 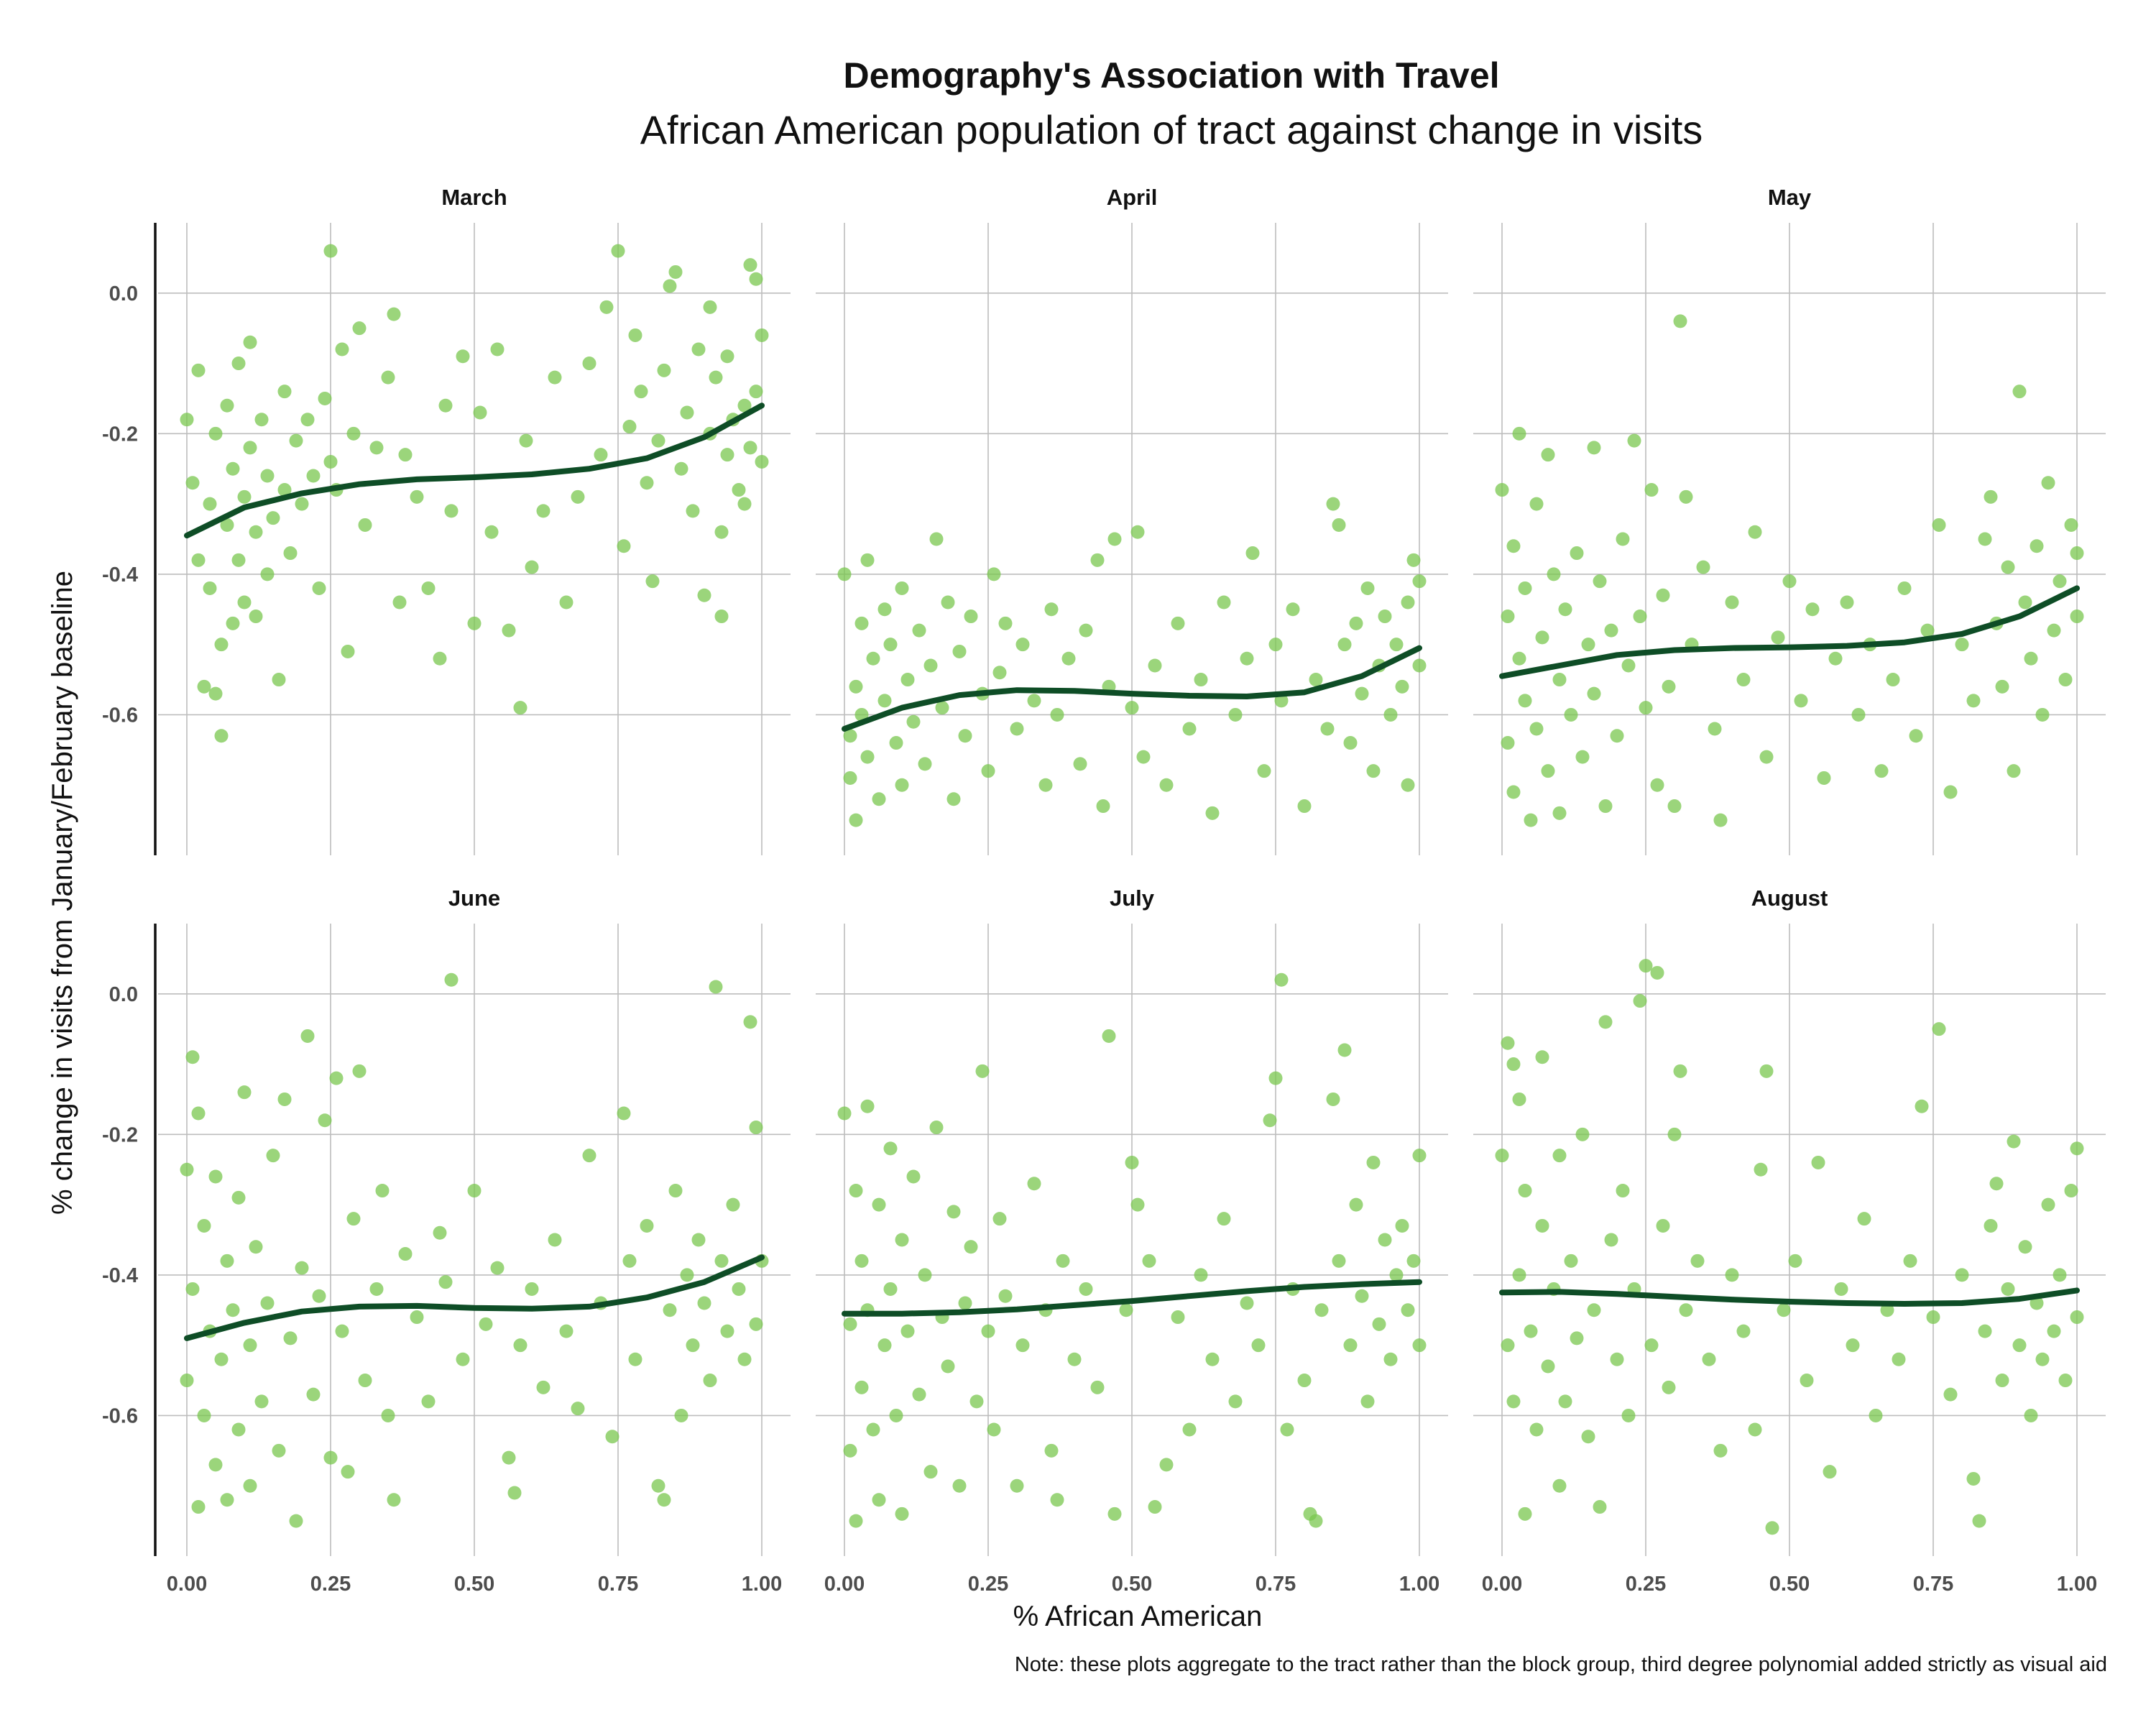 What do you see at coordinates (988, 1584) in the screenshot?
I see `x-tick-label: 0.25` at bounding box center [988, 1584].